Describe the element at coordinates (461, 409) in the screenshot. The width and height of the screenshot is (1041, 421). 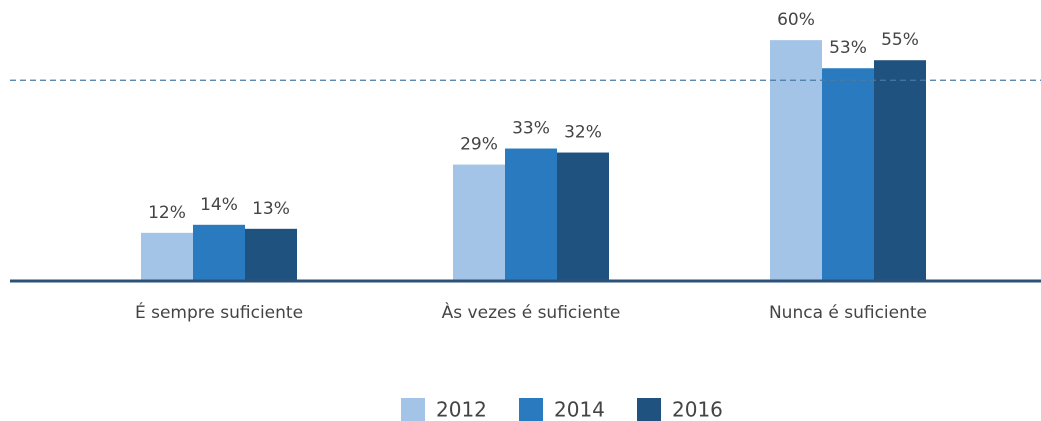
I see `legend-label: 2012` at that location.